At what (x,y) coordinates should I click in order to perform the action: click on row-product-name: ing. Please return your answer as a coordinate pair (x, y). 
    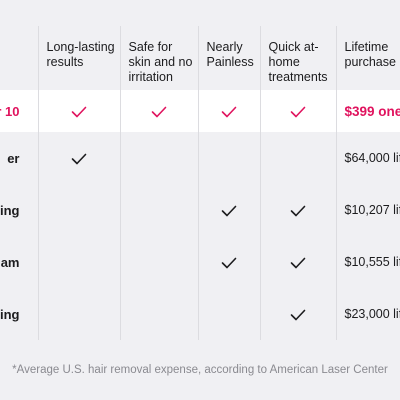
    Looking at the image, I should click on (10, 314).